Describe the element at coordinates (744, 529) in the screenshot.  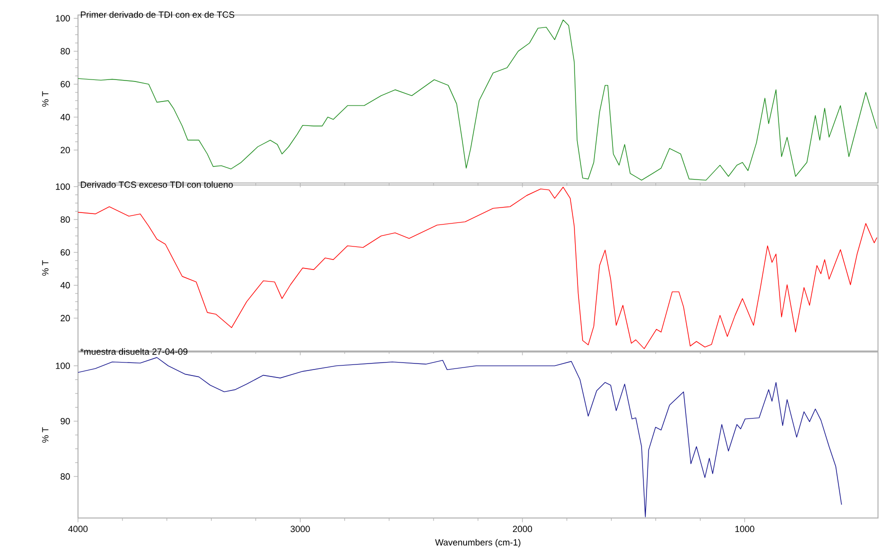
I see `x-tick-label: 1000` at that location.